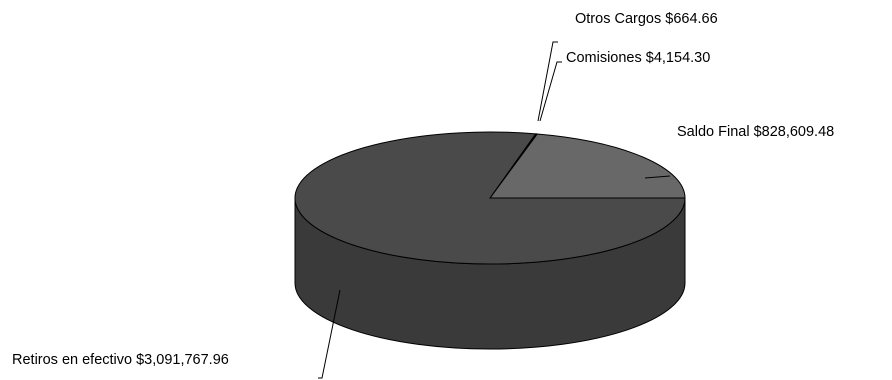  Describe the element at coordinates (657, 177) in the screenshot. I see `leader-line-saldo-final` at that location.